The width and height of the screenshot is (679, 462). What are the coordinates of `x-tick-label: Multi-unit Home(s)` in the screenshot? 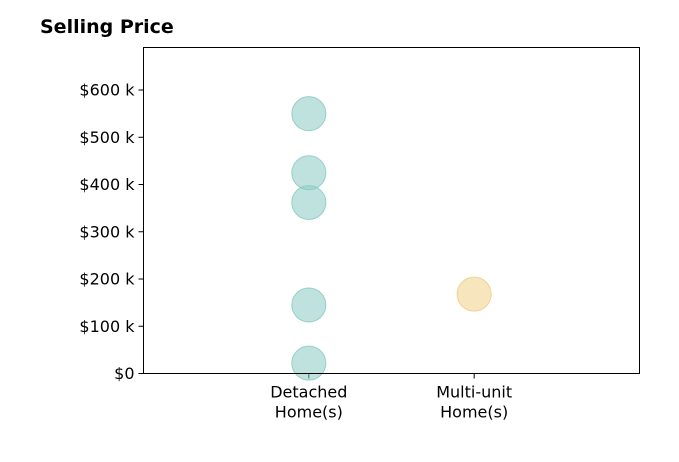 It's located at (474, 402).